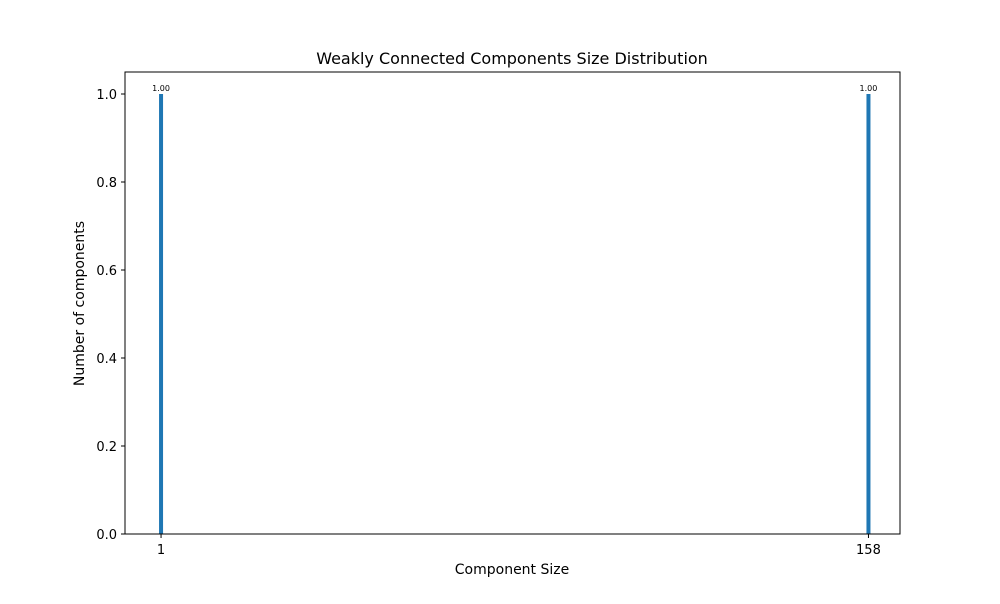  What do you see at coordinates (868, 550) in the screenshot?
I see `x-tick-label: 158` at bounding box center [868, 550].